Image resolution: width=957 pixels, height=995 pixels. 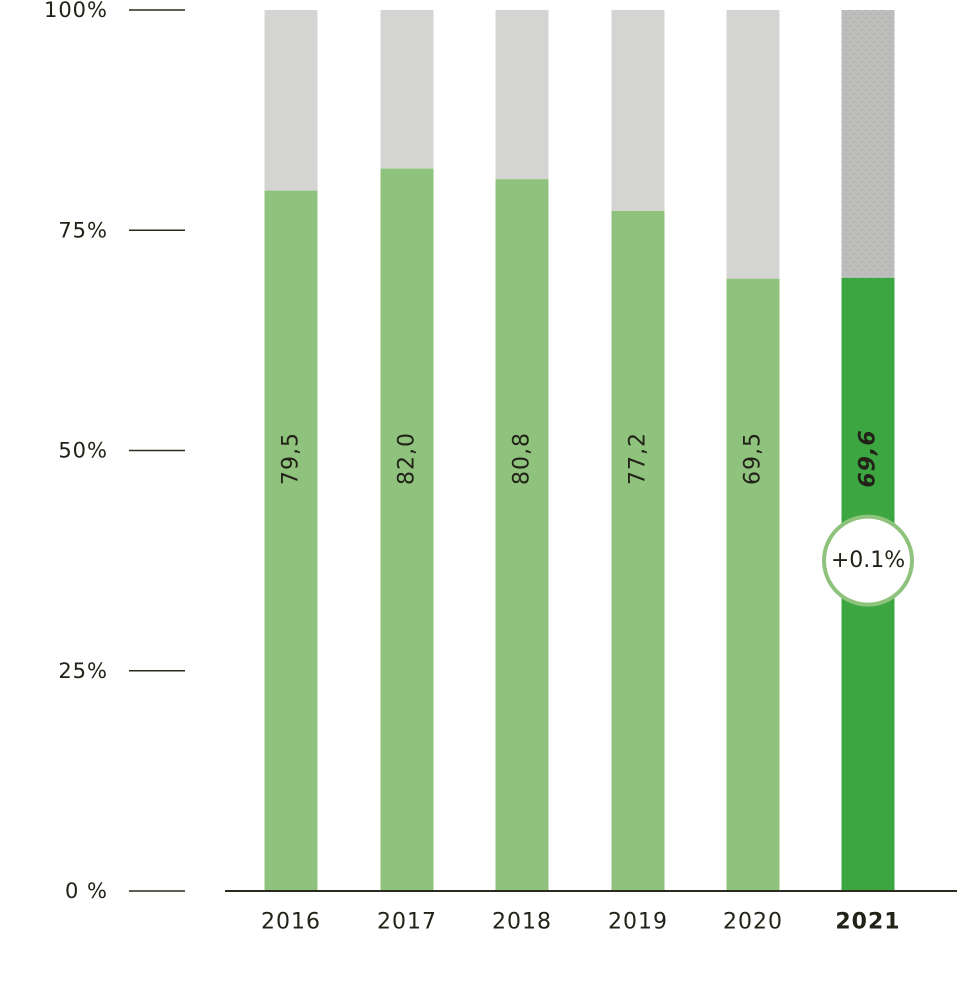 What do you see at coordinates (753, 458) in the screenshot?
I see `bar-value-label: 69,5` at bounding box center [753, 458].